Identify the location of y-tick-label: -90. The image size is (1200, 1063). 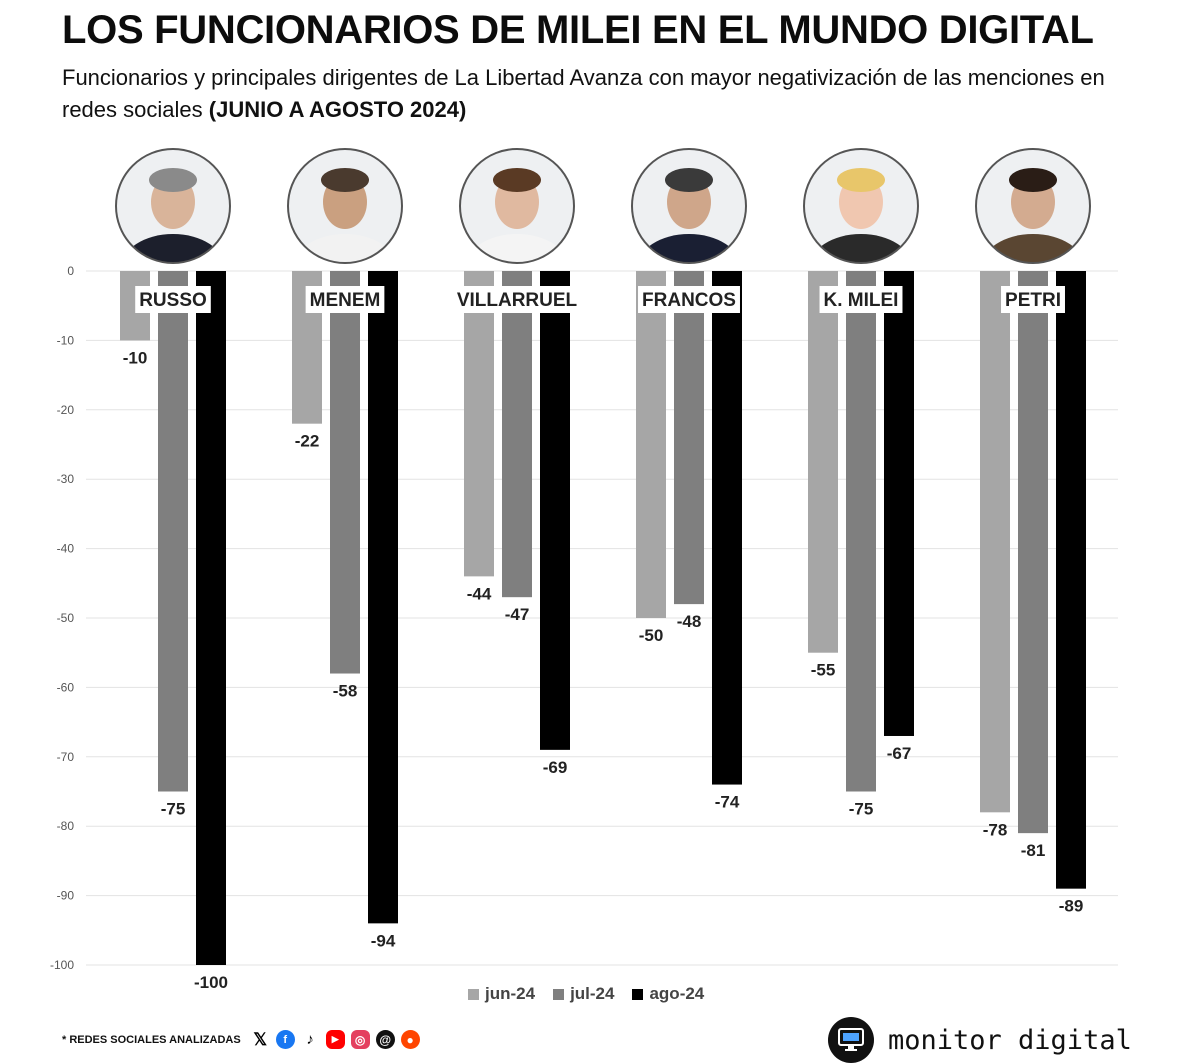
(66, 896).